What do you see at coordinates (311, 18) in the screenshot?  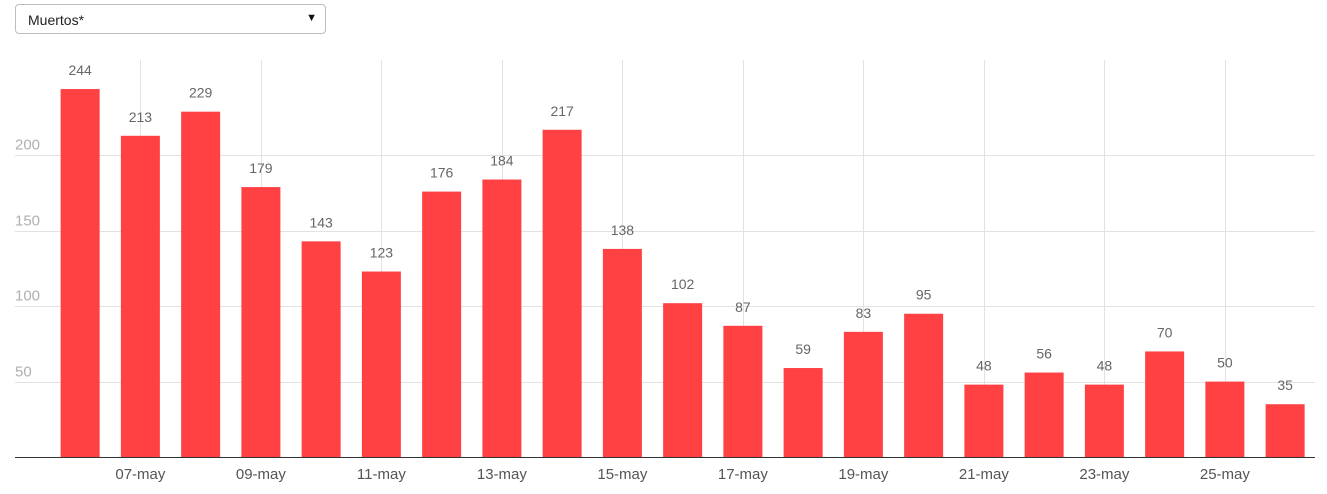 I see `triangle-down-icon: ▼` at bounding box center [311, 18].